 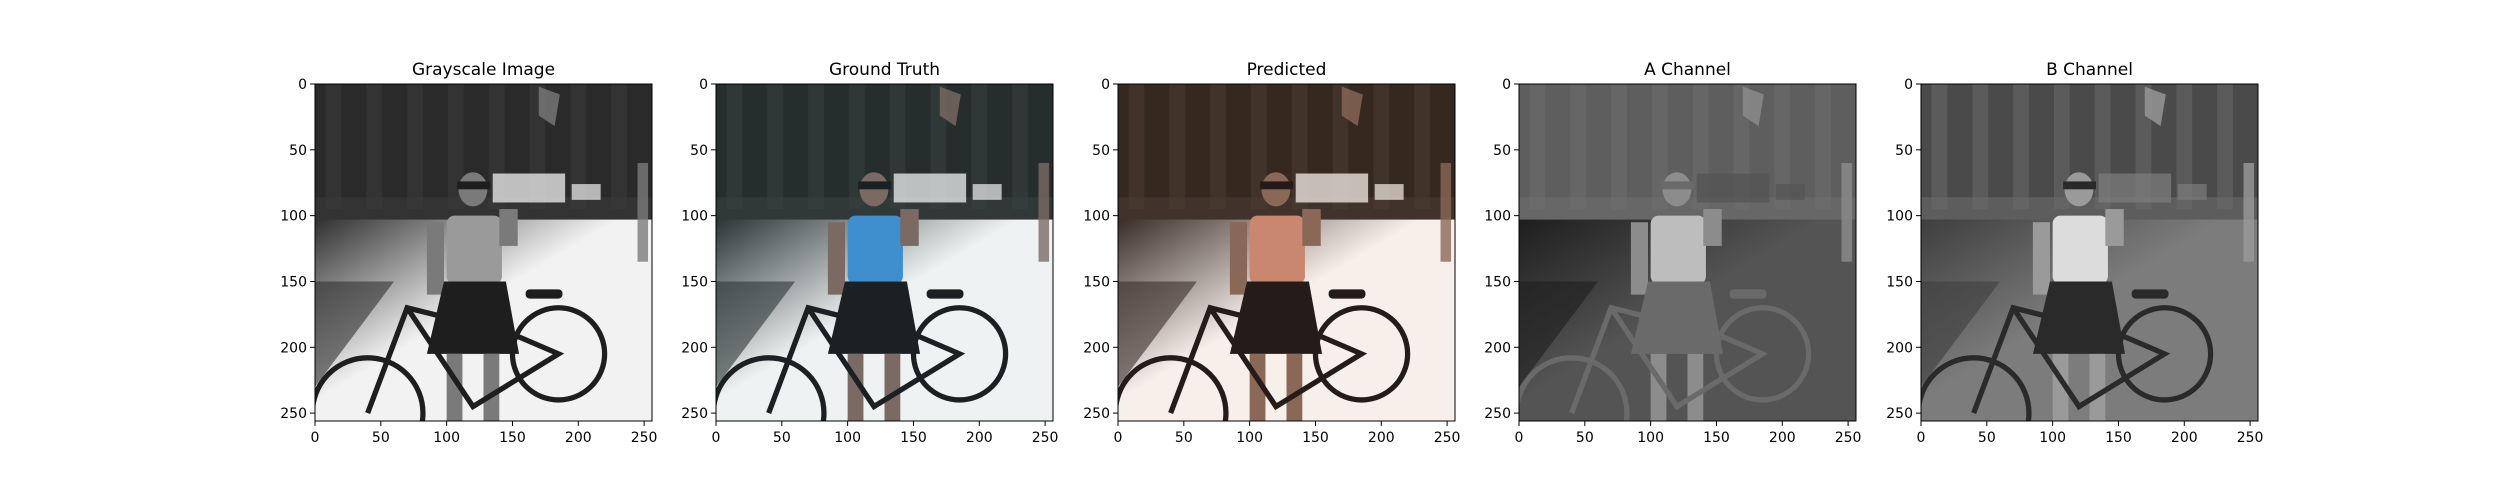 What do you see at coordinates (1389, 192) in the screenshot?
I see `car` at bounding box center [1389, 192].